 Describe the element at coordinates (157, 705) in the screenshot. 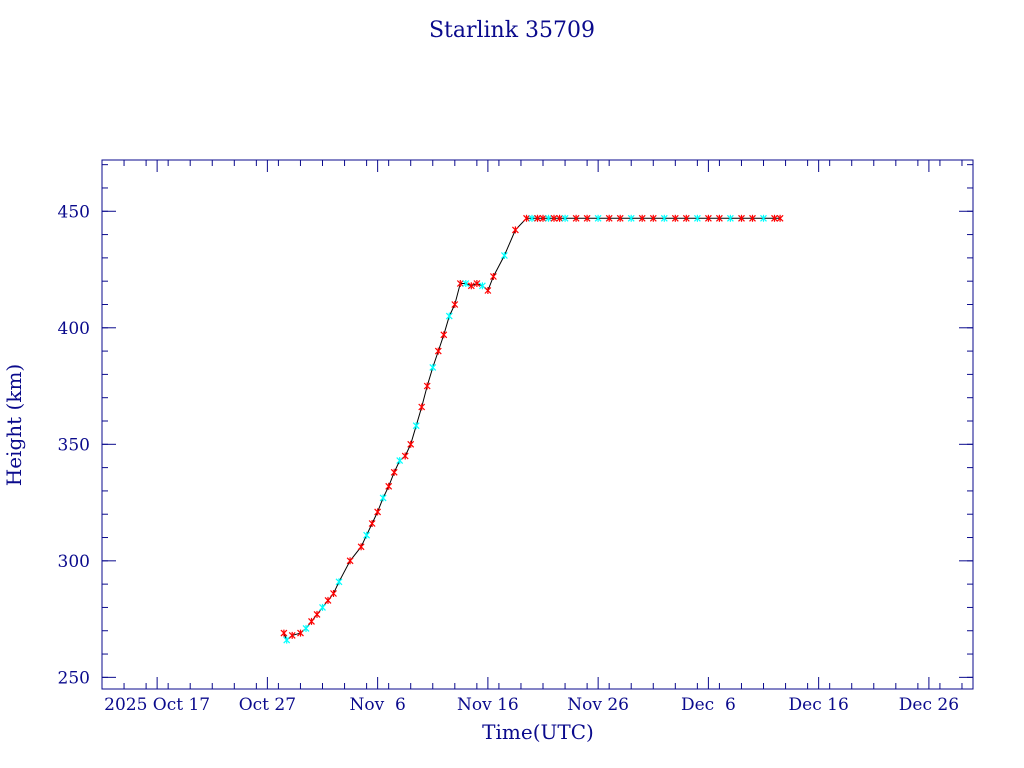

I see `x-tick-label: 2025 Oct 17` at that location.